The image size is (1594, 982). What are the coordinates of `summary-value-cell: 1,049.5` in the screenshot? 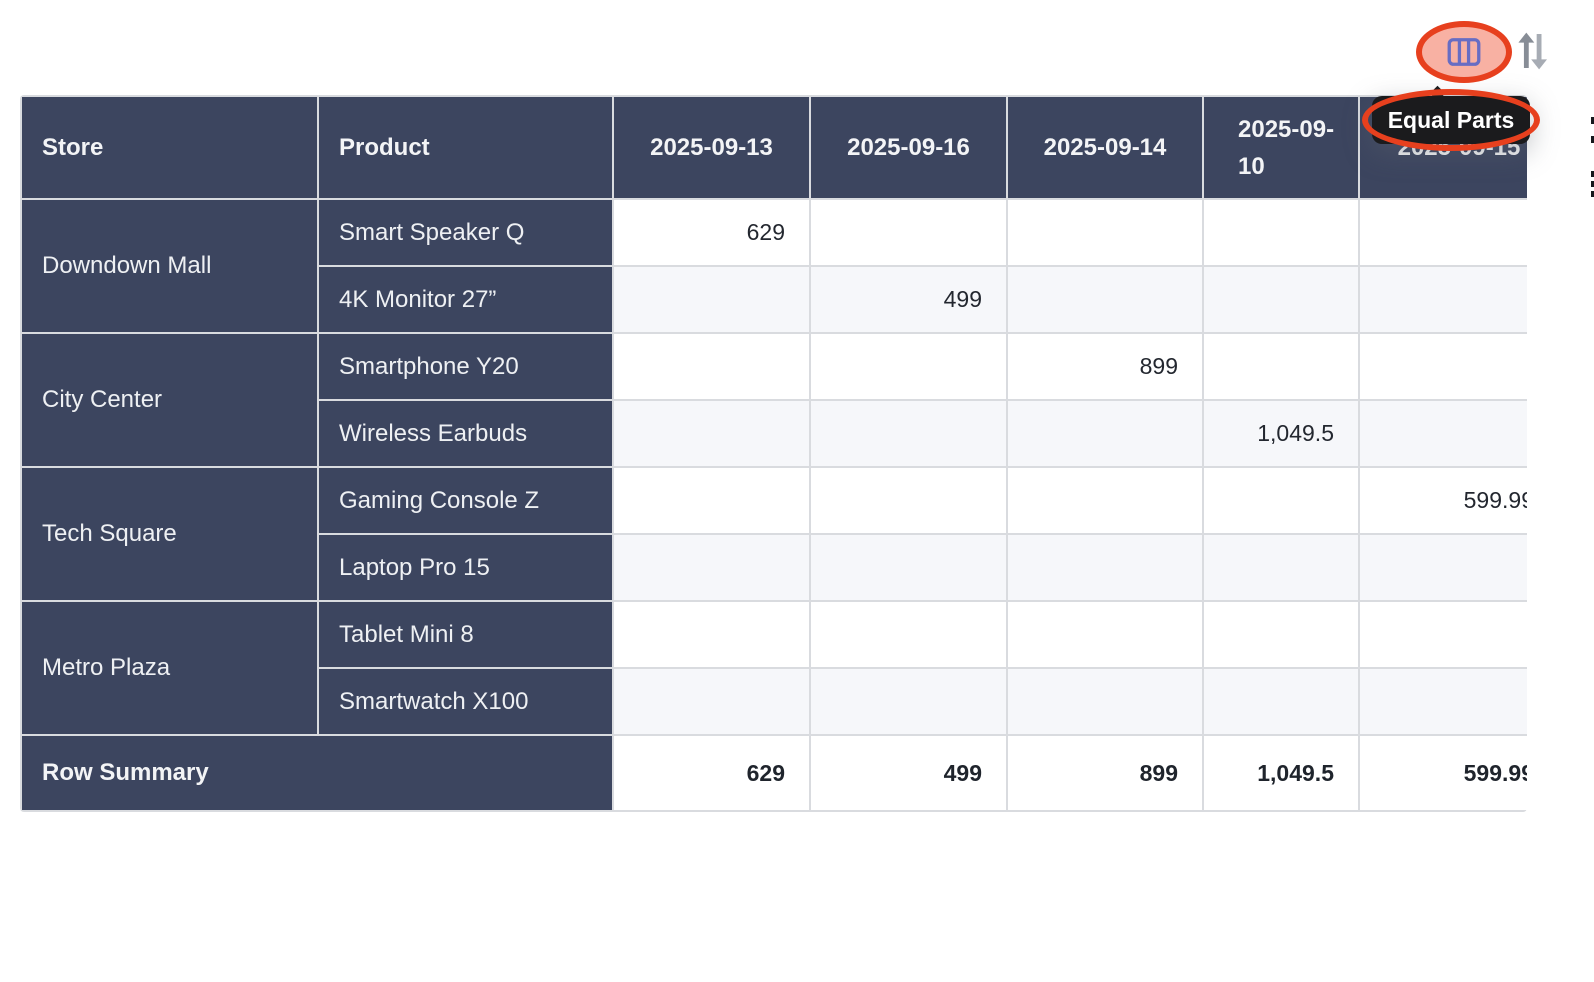 It's located at (1281, 773).